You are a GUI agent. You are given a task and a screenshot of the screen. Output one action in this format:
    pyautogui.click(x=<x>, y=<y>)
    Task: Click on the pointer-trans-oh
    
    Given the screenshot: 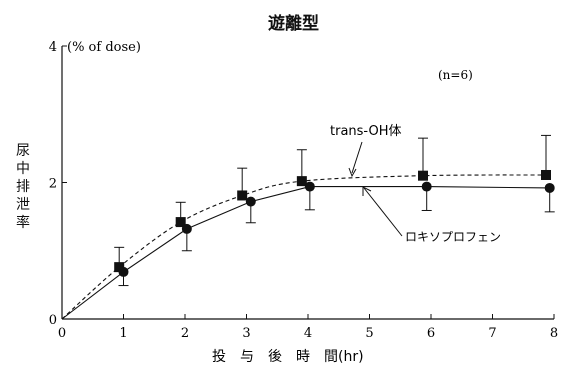 What is the action you would take?
    pyautogui.click(x=357, y=157)
    